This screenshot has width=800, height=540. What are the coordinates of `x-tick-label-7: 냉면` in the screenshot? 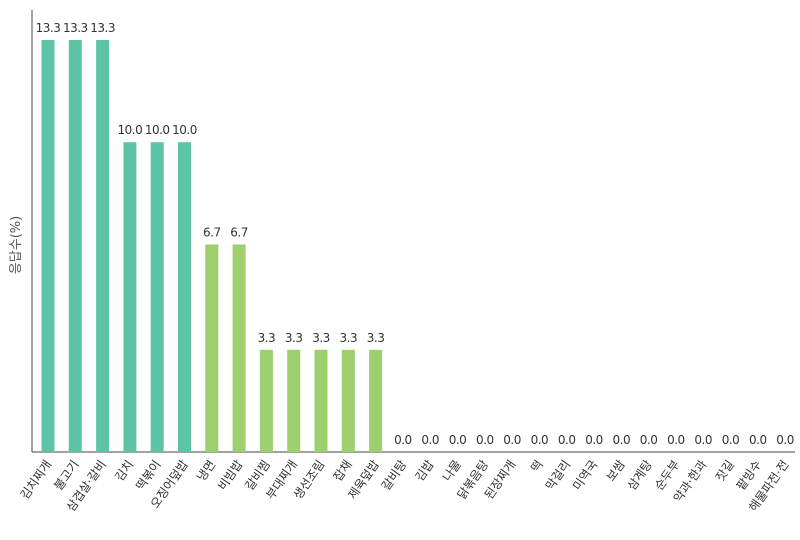 It's located at (206, 471).